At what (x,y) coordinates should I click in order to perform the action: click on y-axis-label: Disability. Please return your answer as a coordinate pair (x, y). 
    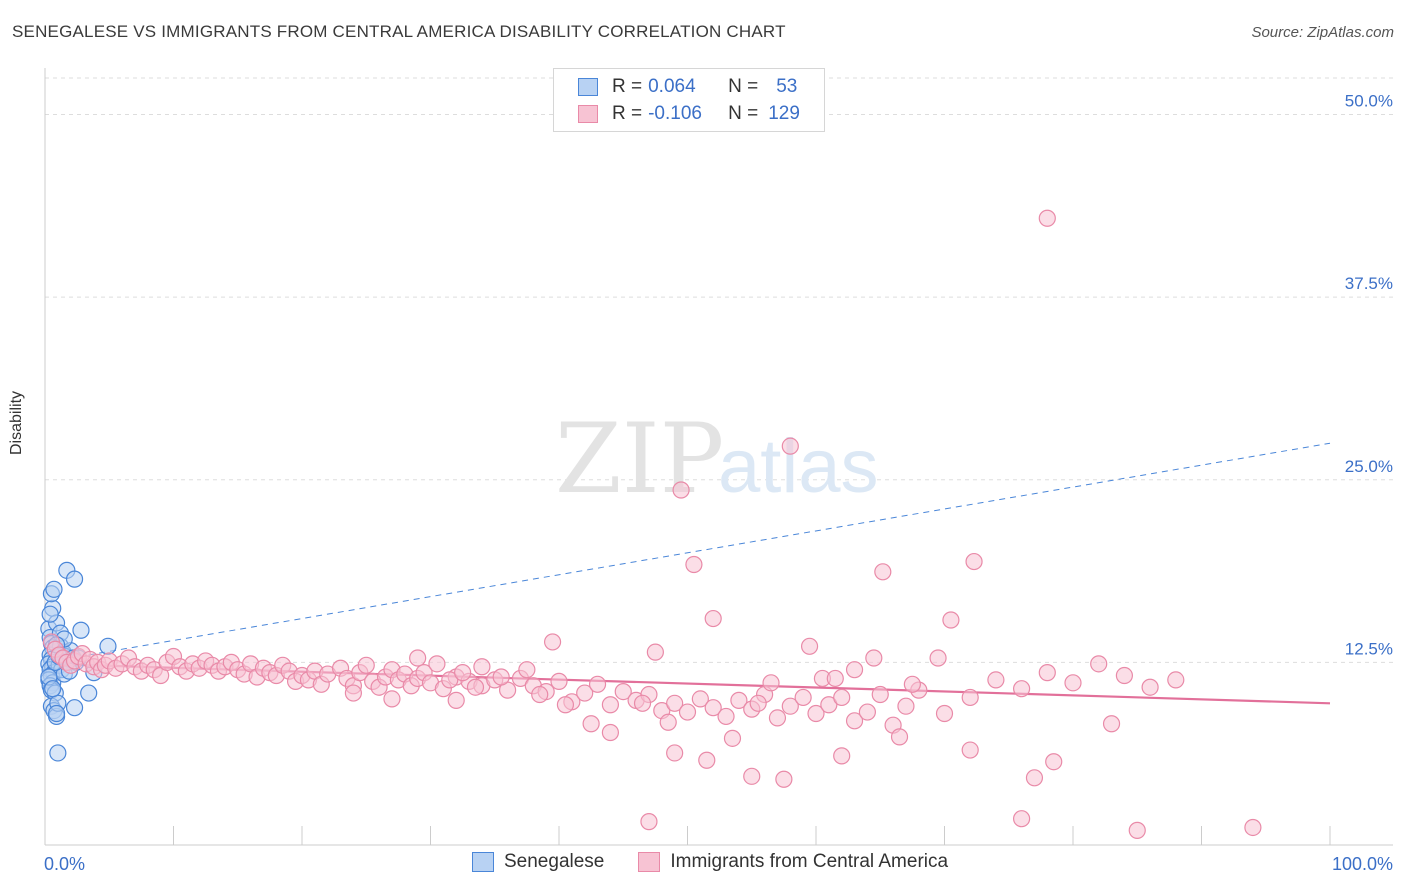
    Looking at the image, I should click on (16, 422).